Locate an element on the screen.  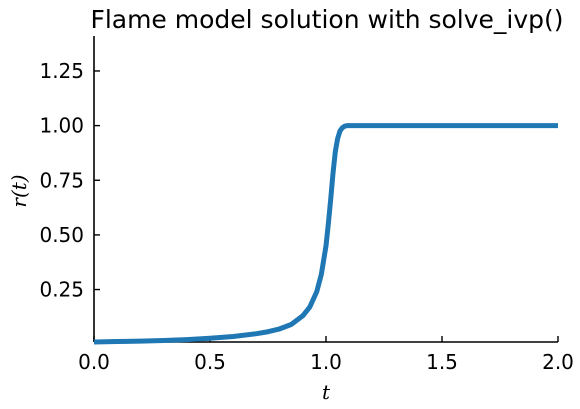
chart-title: Flame model solution with solve_ivp() is located at coordinates (326, 19).